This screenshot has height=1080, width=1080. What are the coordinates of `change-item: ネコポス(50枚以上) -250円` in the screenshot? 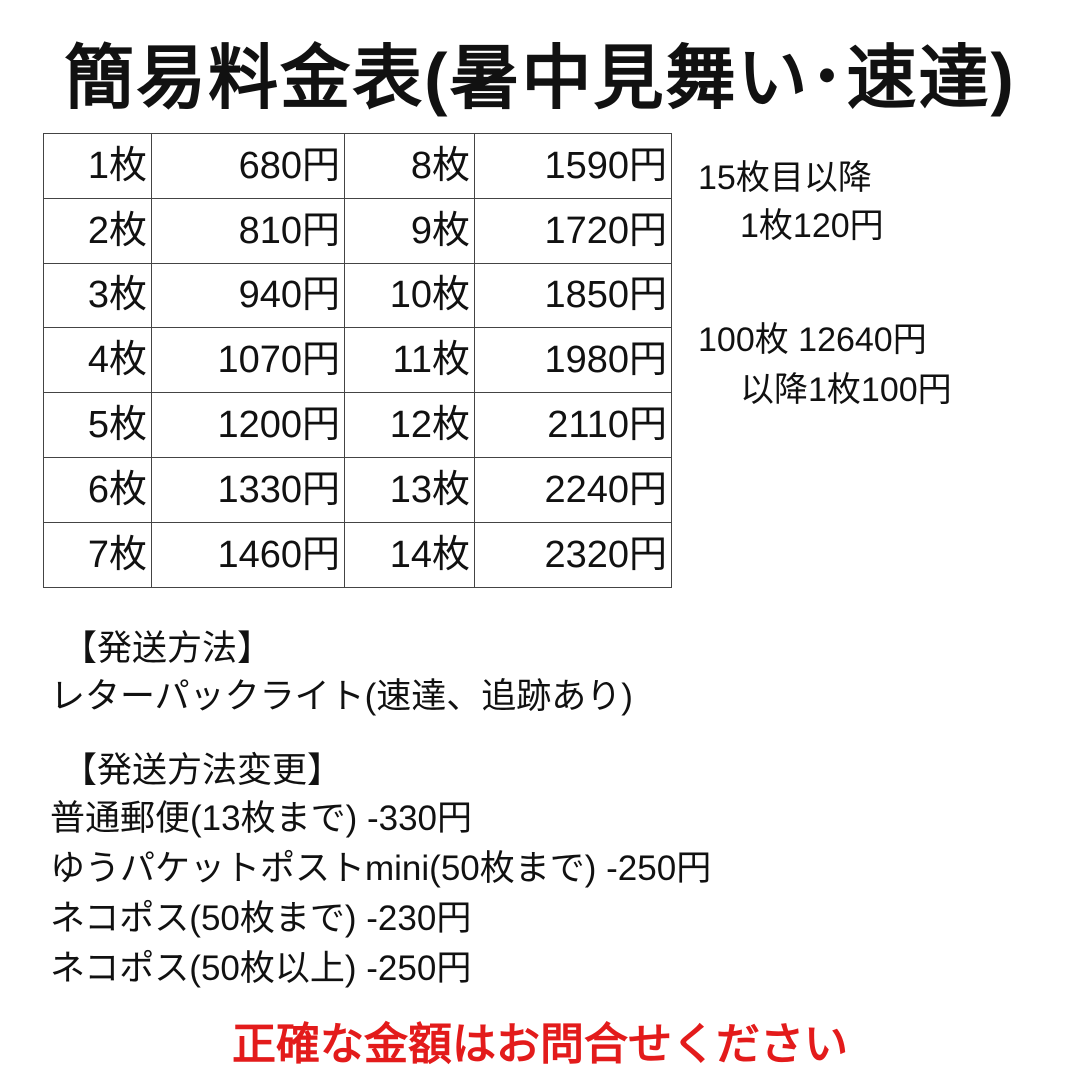 It's located at (261, 968).